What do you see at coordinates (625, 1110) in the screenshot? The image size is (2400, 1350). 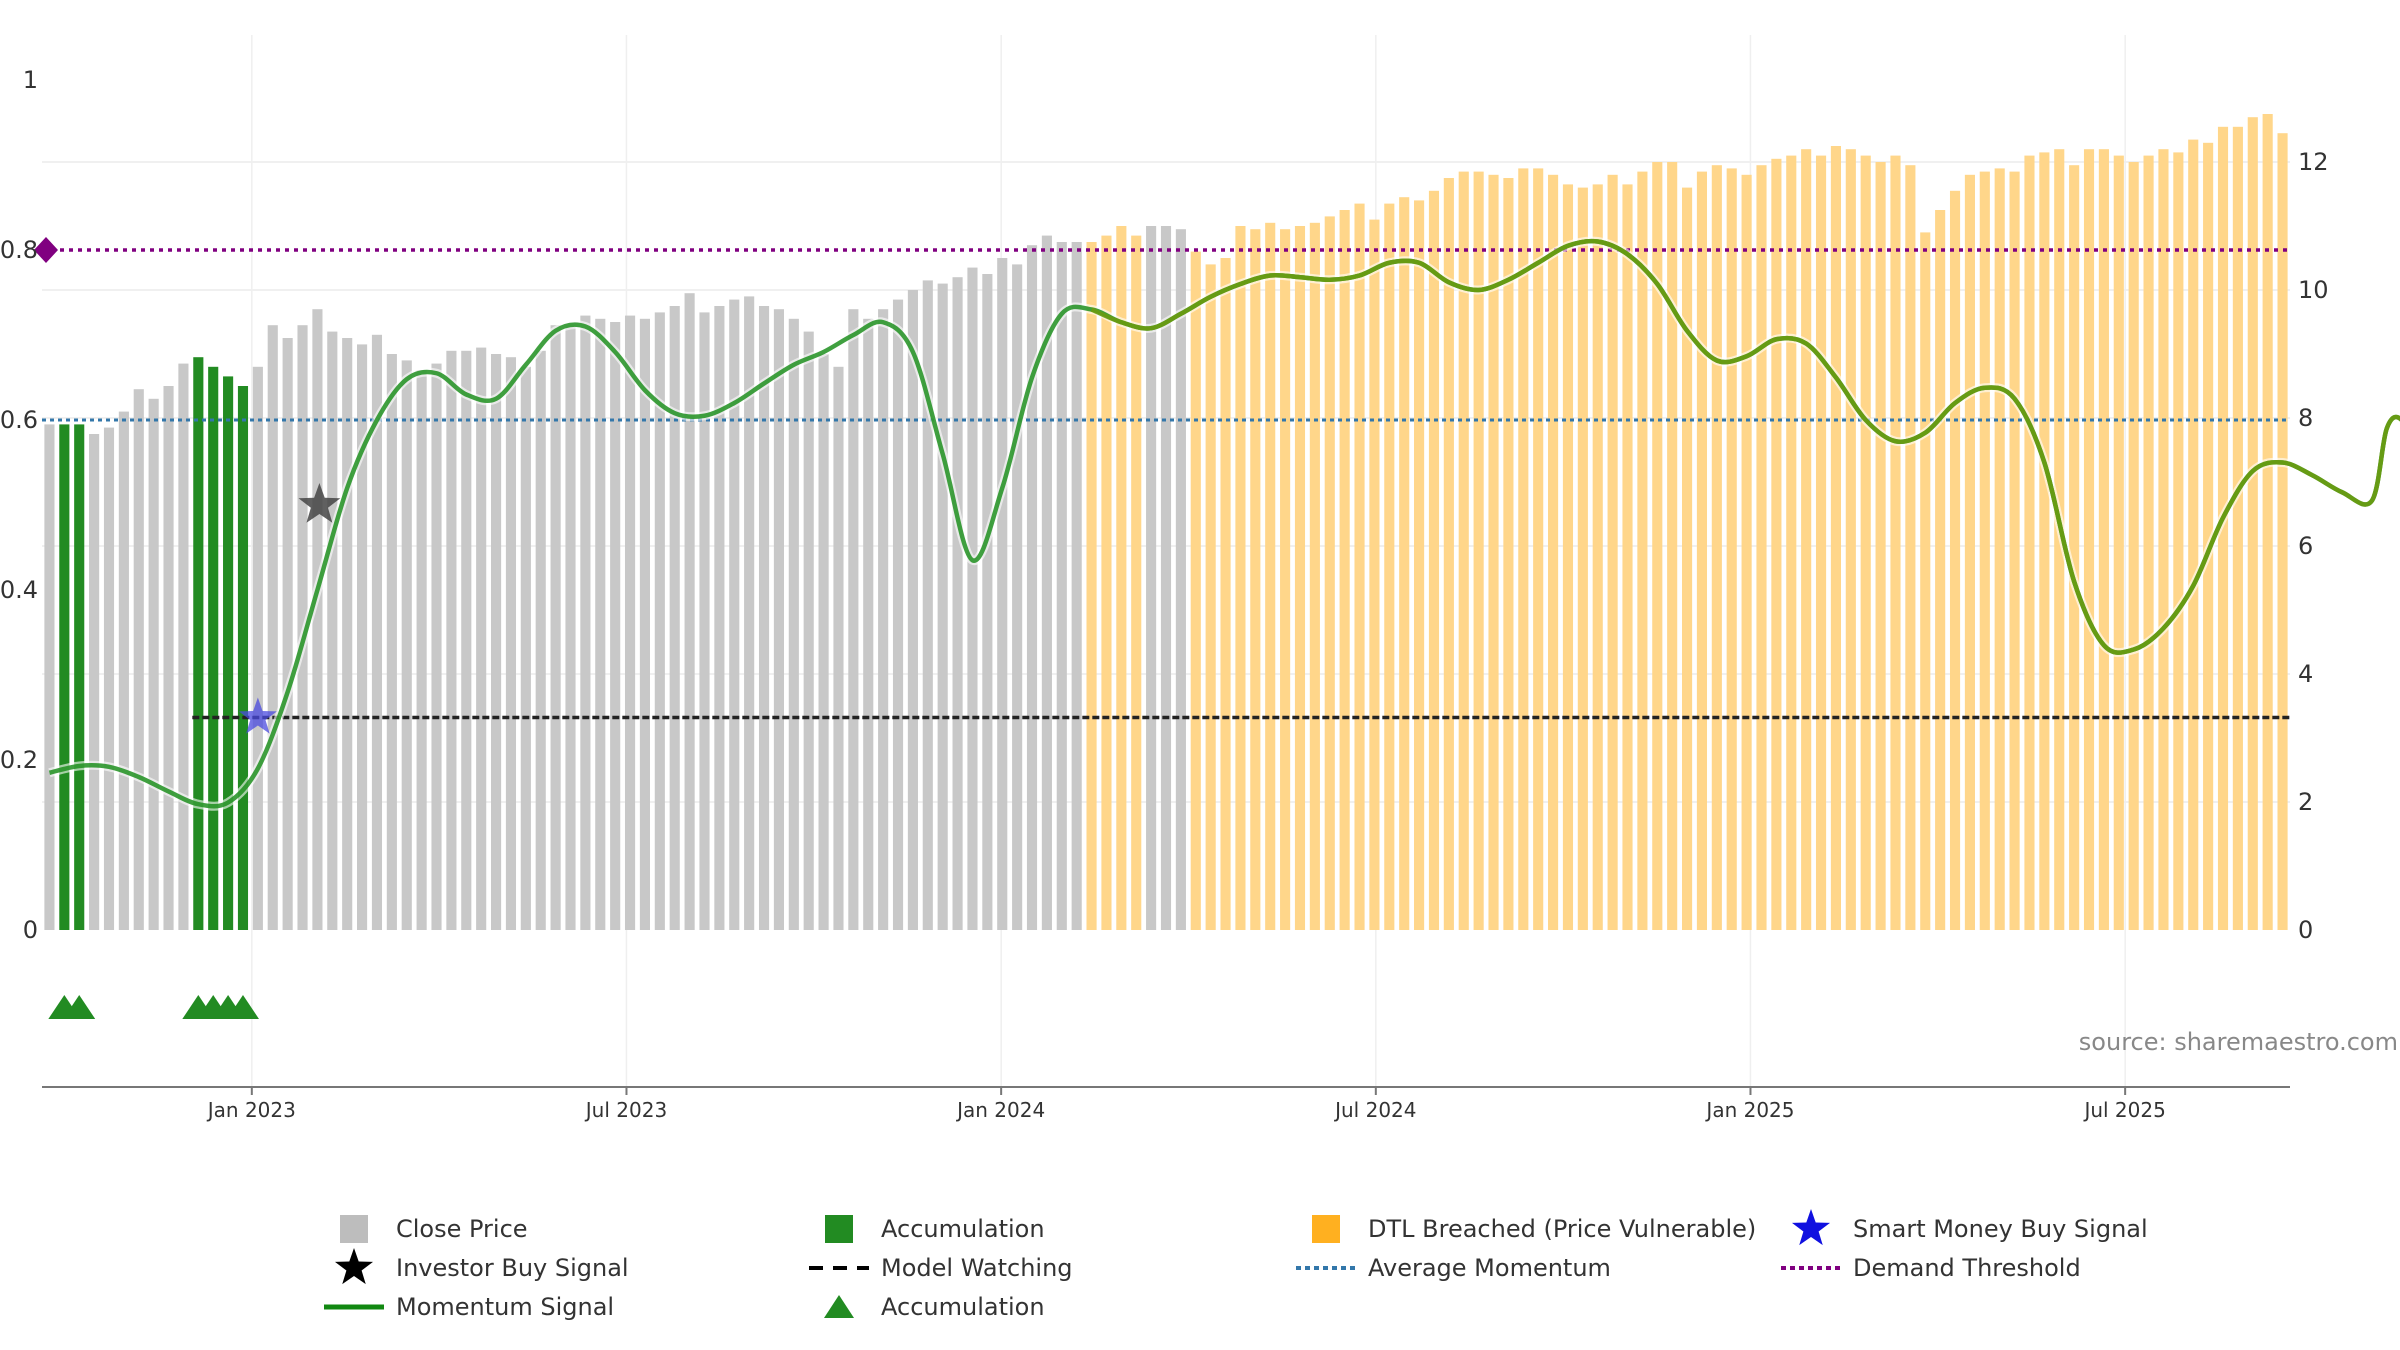 I see `x-tick-label: Jul 2023` at bounding box center [625, 1110].